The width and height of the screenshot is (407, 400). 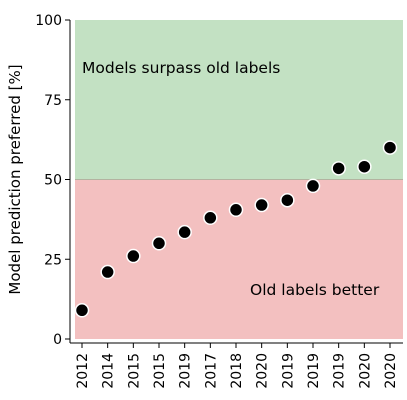 What do you see at coordinates (53, 101) in the screenshot?
I see `y-tick-label: 75` at bounding box center [53, 101].